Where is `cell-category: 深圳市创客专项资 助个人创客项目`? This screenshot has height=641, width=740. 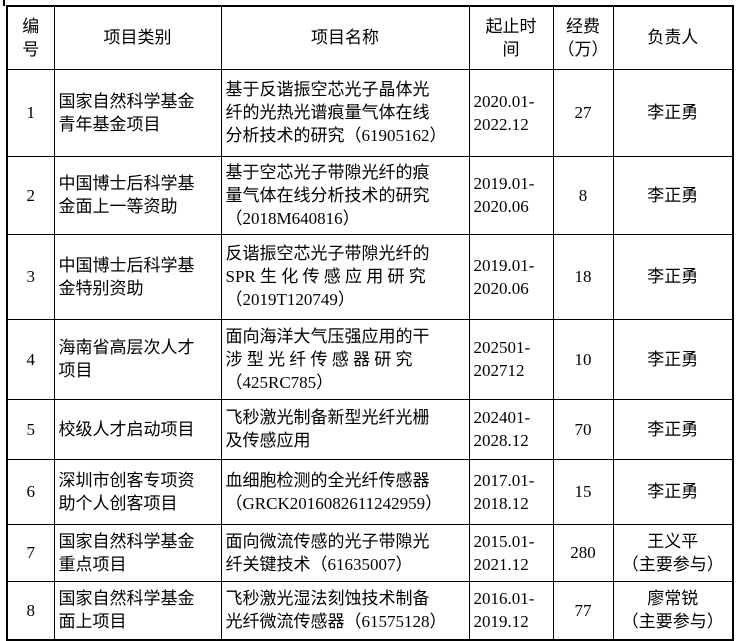 cell-category: 深圳市创客专项资 助个人创客项目 is located at coordinates (137, 491).